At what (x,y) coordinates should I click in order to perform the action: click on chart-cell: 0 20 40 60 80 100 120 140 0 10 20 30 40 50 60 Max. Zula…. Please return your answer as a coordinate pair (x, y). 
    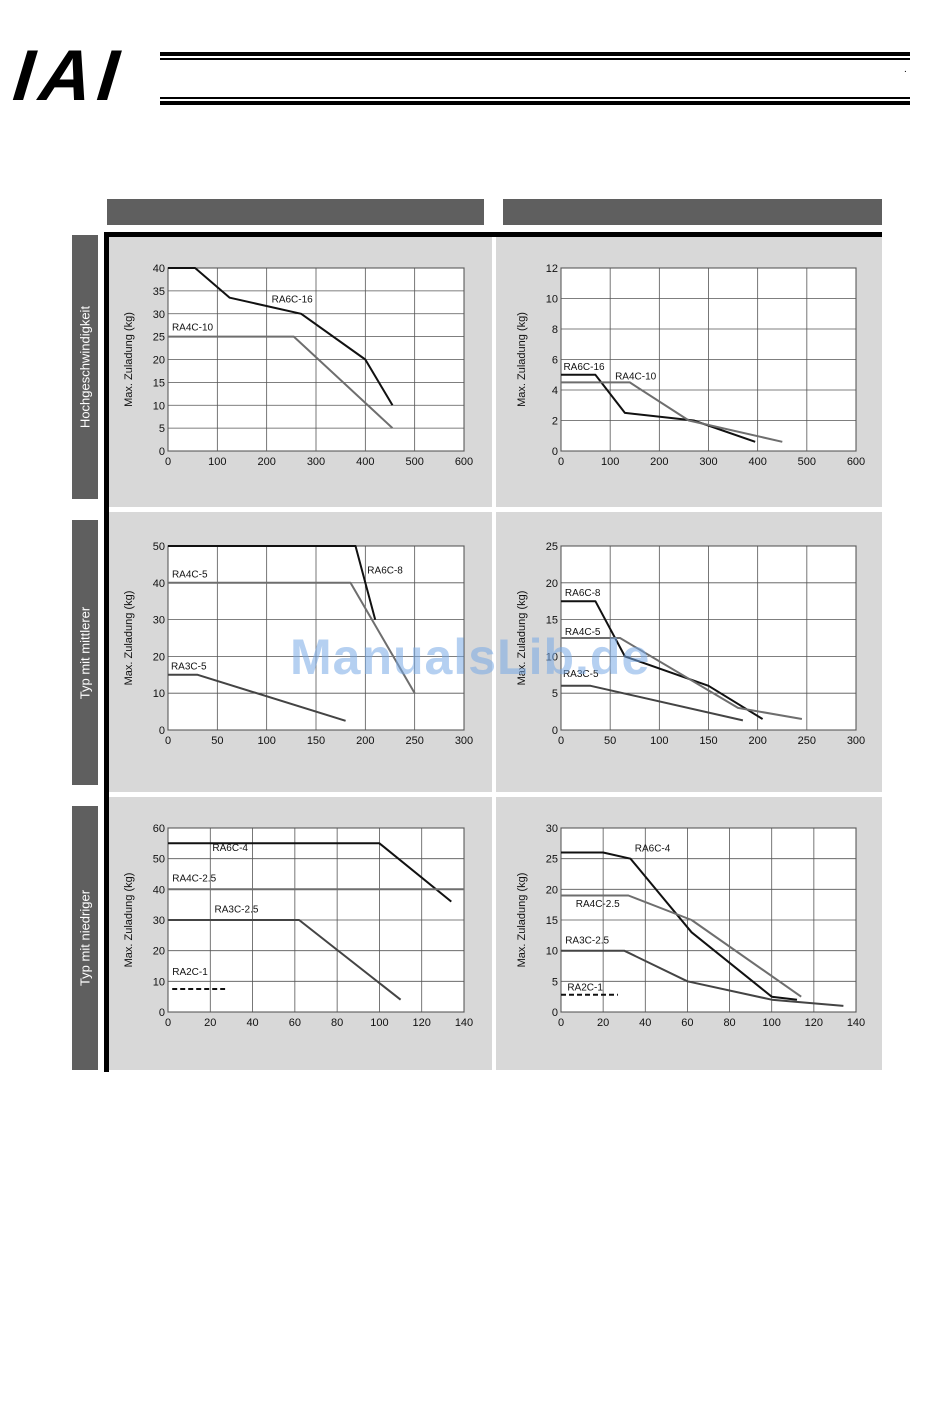
    Looking at the image, I should click on (300, 933).